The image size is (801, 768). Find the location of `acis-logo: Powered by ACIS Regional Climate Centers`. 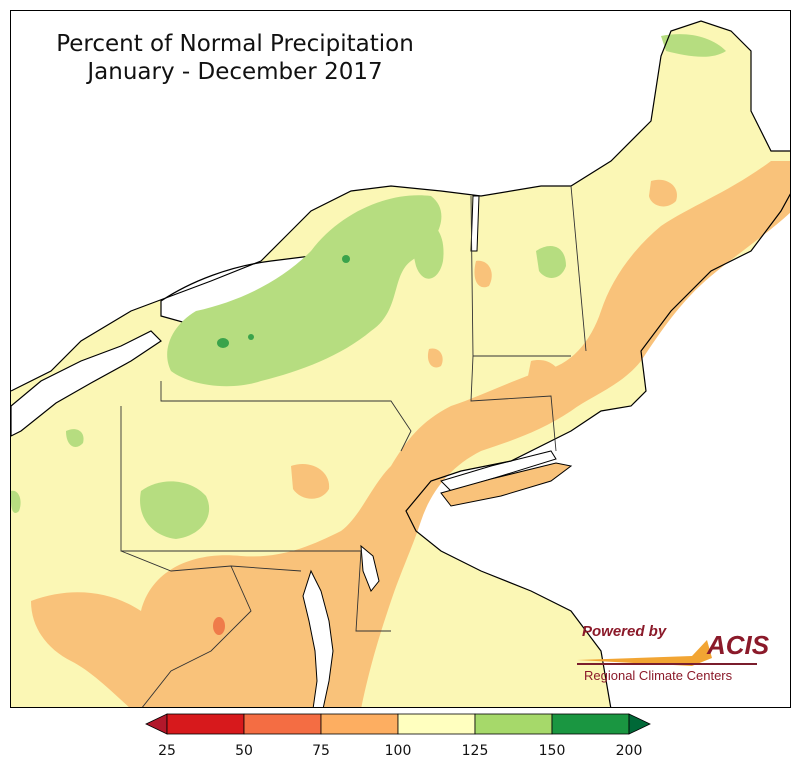

acis-logo: Powered by ACIS Regional Climate Centers is located at coordinates (672, 653).